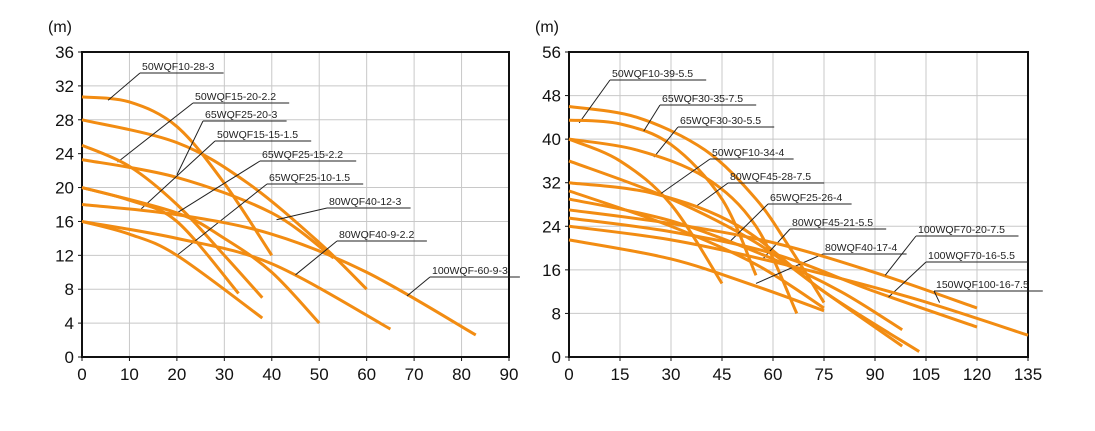 Image resolution: width=1095 pixels, height=431 pixels. I want to click on x-tick-label: 70, so click(414, 374).